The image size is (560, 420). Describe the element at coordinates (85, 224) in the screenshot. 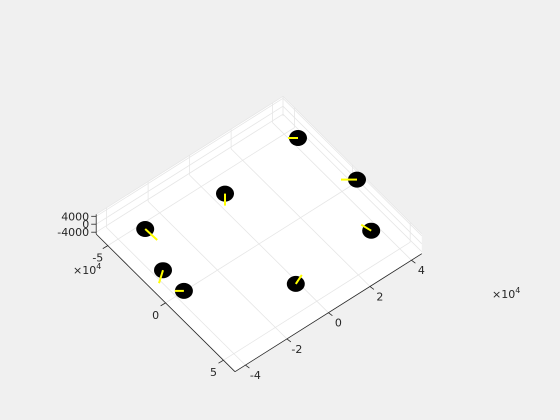

I see `z-tick-label: 0` at that location.